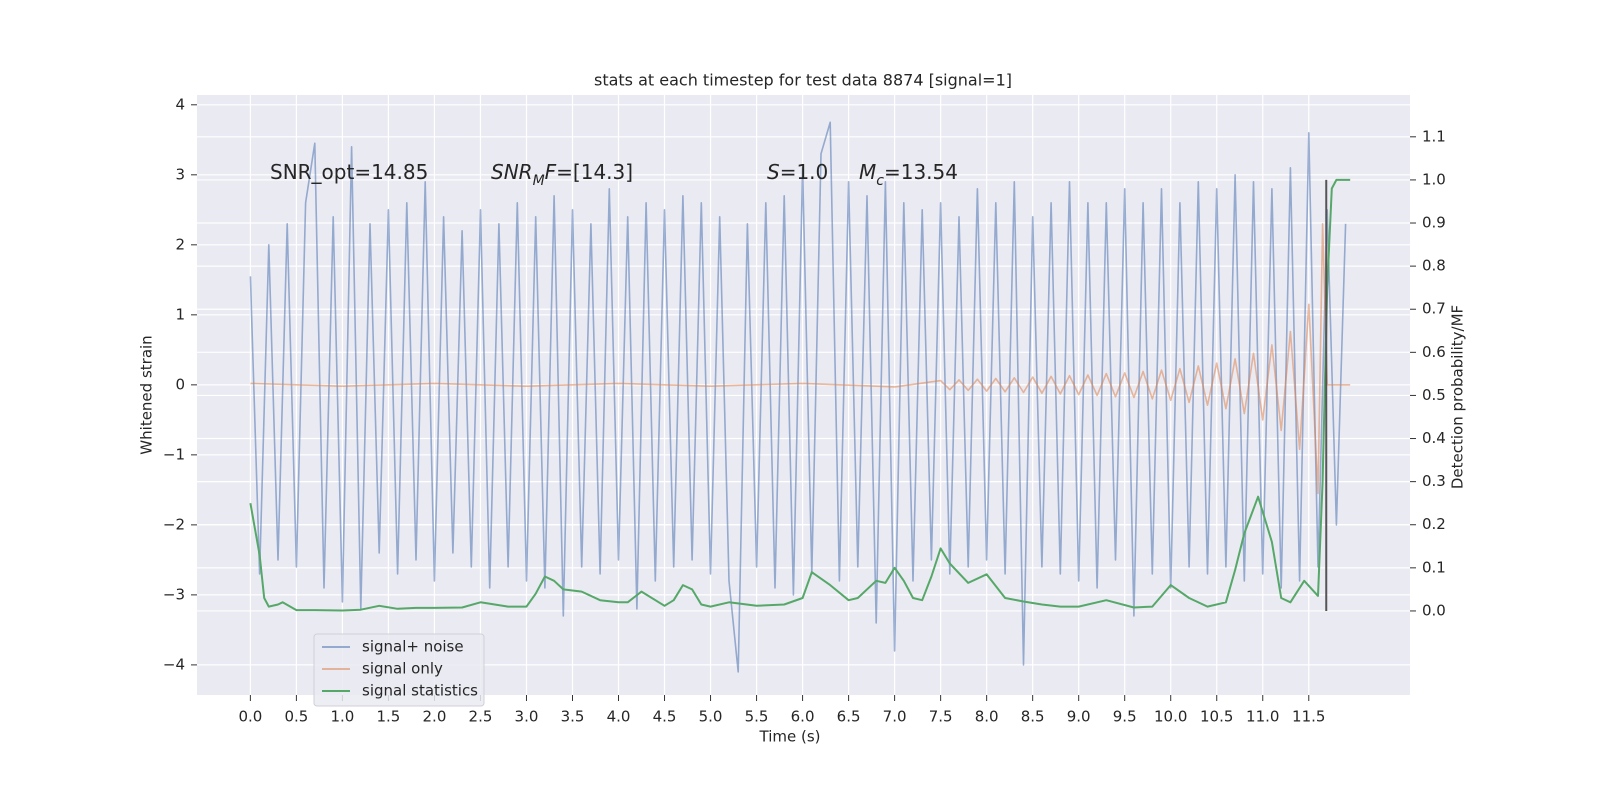  Describe the element at coordinates (1458, 397) in the screenshot. I see `y2-axis-label: Detection probability/MF` at that location.